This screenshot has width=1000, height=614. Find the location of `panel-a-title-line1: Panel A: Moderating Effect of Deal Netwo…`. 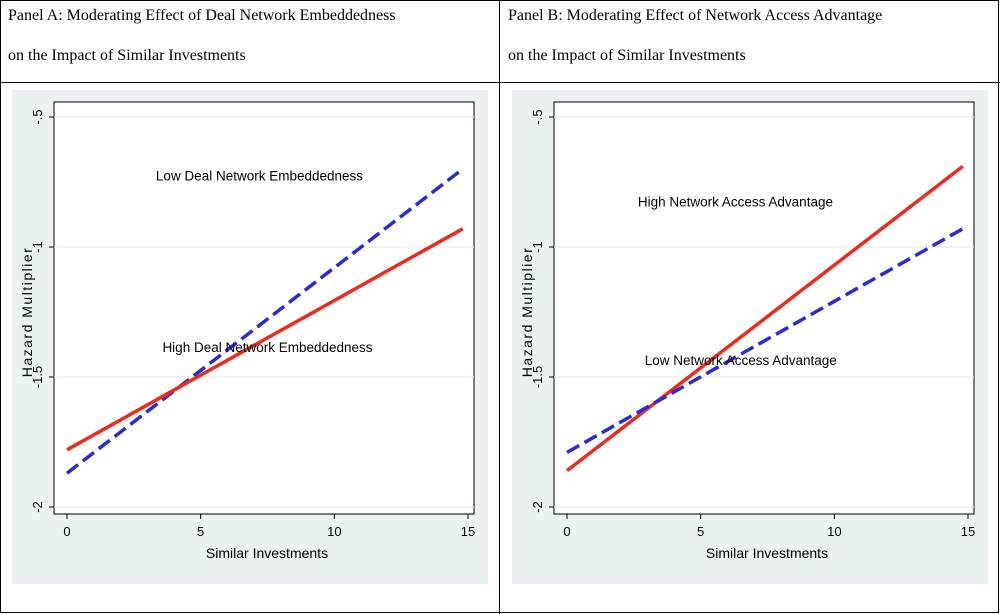

panel-a-title-line1: Panel A: Moderating Effect of Deal Netwo… is located at coordinates (202, 15).